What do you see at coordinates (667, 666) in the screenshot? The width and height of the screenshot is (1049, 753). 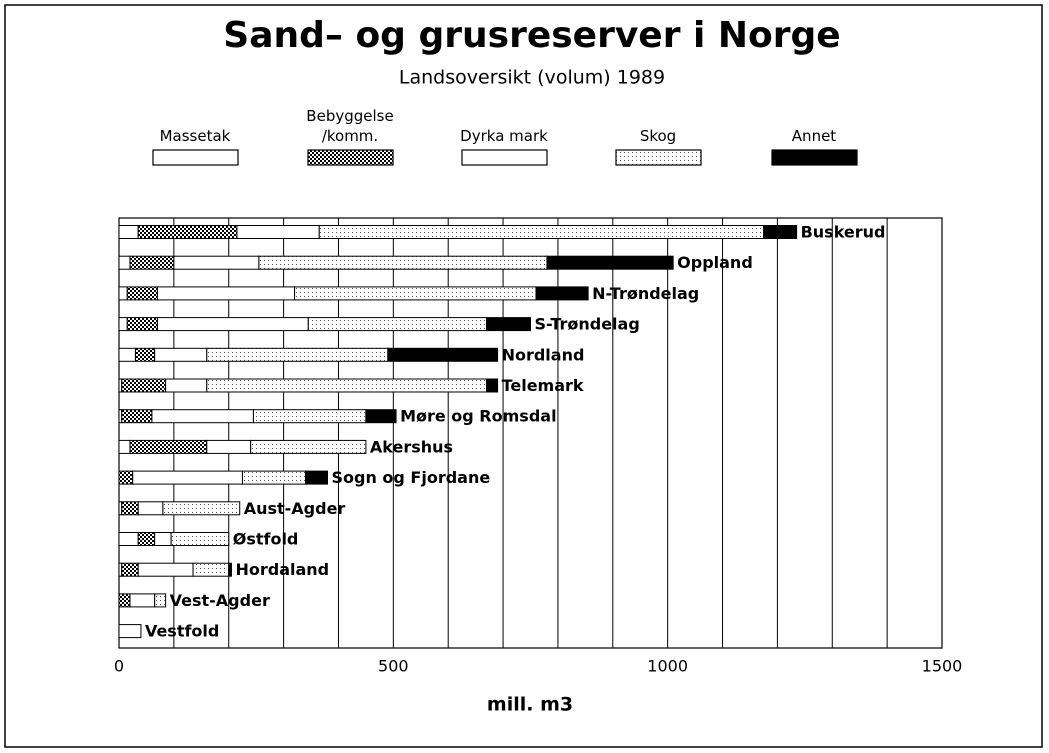 I see `x-tick-label: 1000` at bounding box center [667, 666].